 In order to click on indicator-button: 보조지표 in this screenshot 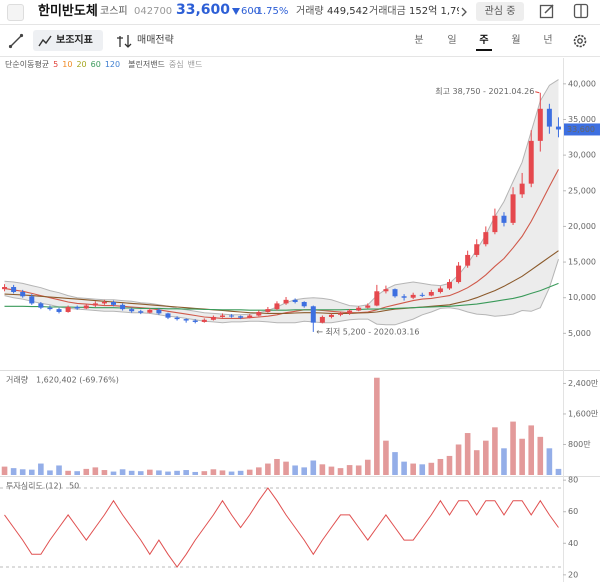, I will do `click(74, 40)`.